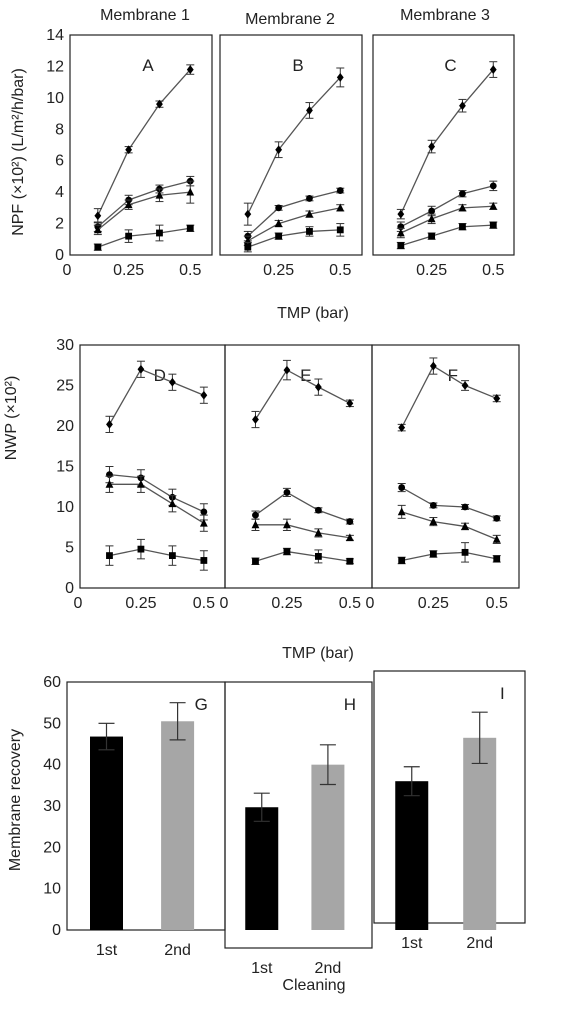 Image resolution: width=564 pixels, height=1010 pixels. What do you see at coordinates (445, 466) in the screenshot?
I see `panel-f-frame` at bounding box center [445, 466].